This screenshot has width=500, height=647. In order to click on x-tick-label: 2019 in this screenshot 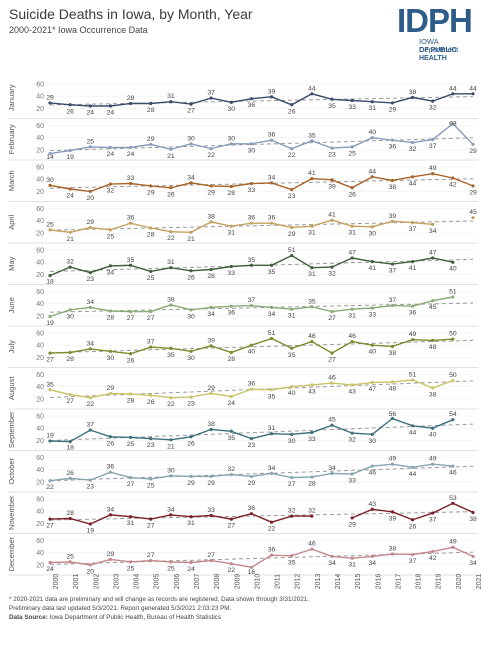, I will do `click(439, 582)`.